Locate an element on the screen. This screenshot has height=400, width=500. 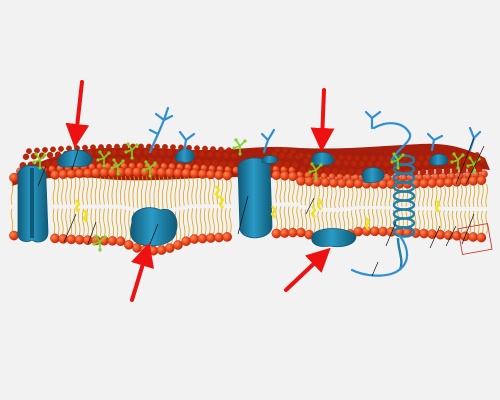
cholesterol-molecules is located at coordinates (257, 208).